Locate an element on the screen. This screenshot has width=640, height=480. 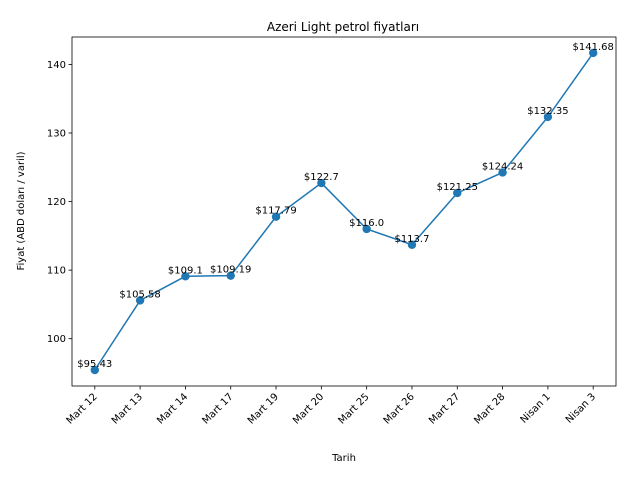
x-tick-label: Nisan 1 is located at coordinates (536, 409).